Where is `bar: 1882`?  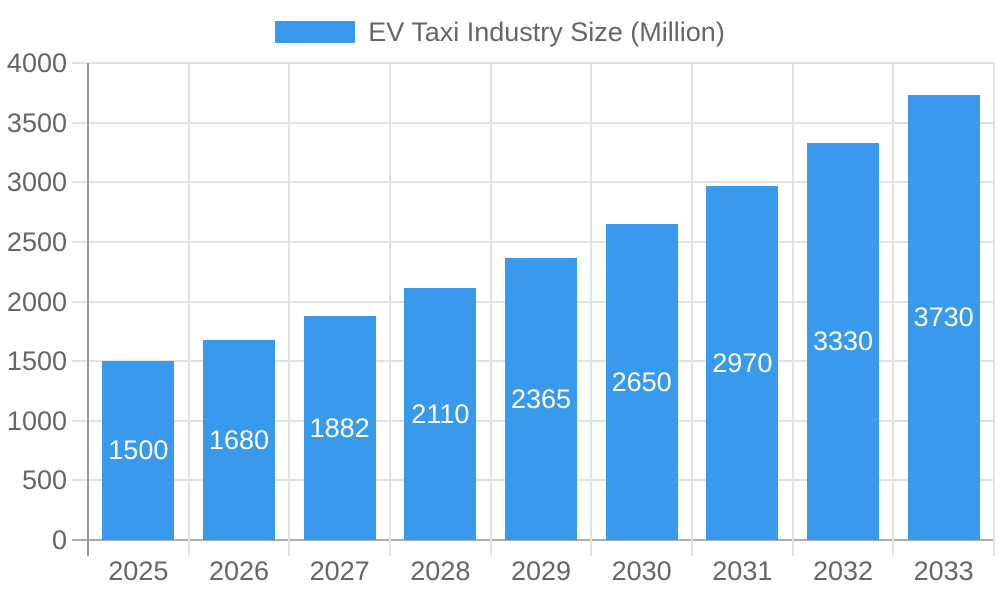 bar: 1882 is located at coordinates (339, 428).